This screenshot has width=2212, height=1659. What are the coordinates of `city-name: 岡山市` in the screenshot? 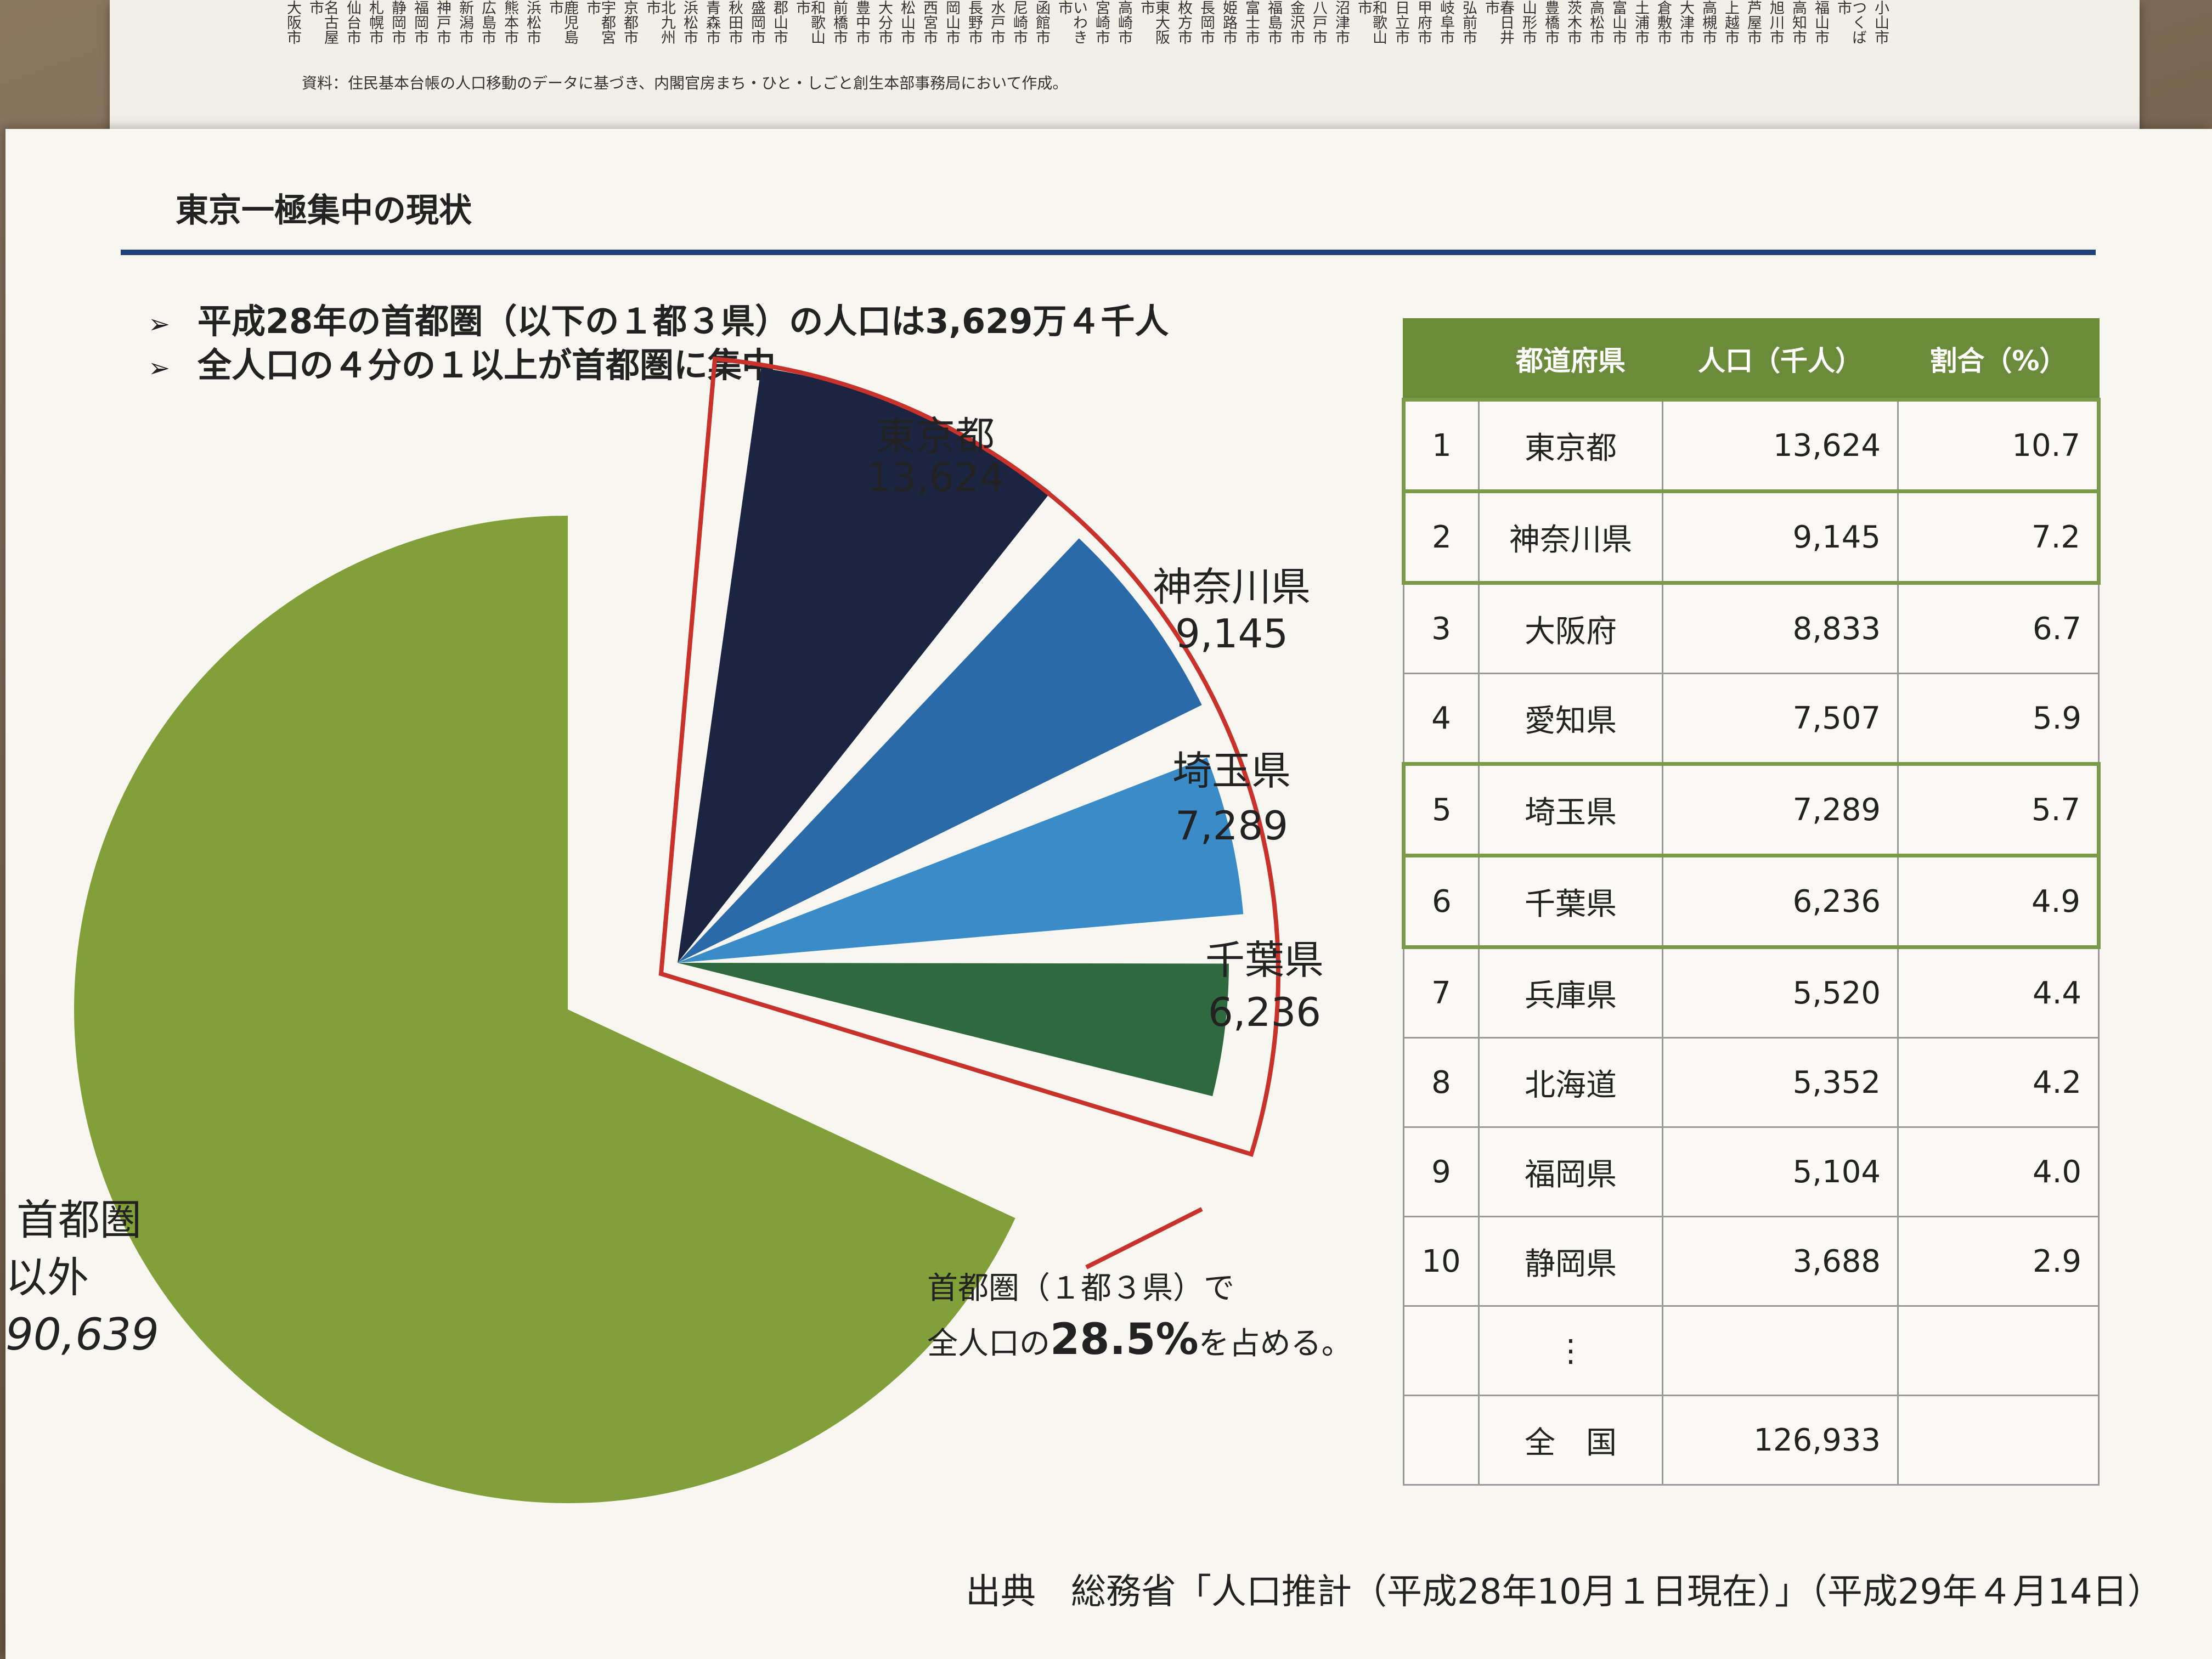 It's located at (952, 22).